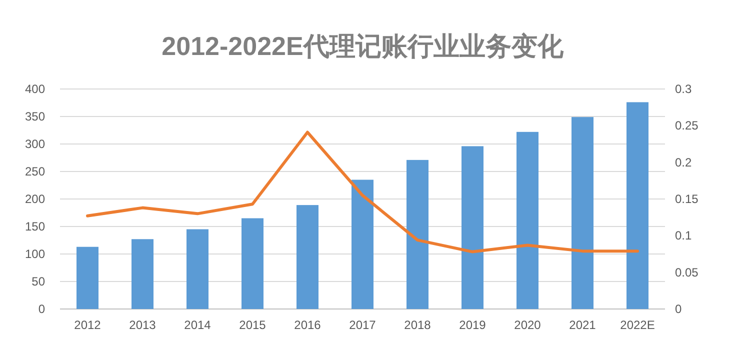 Image resolution: width=750 pixels, height=350 pixels. Describe the element at coordinates (528, 325) in the screenshot. I see `x-tick-label: 2020` at that location.